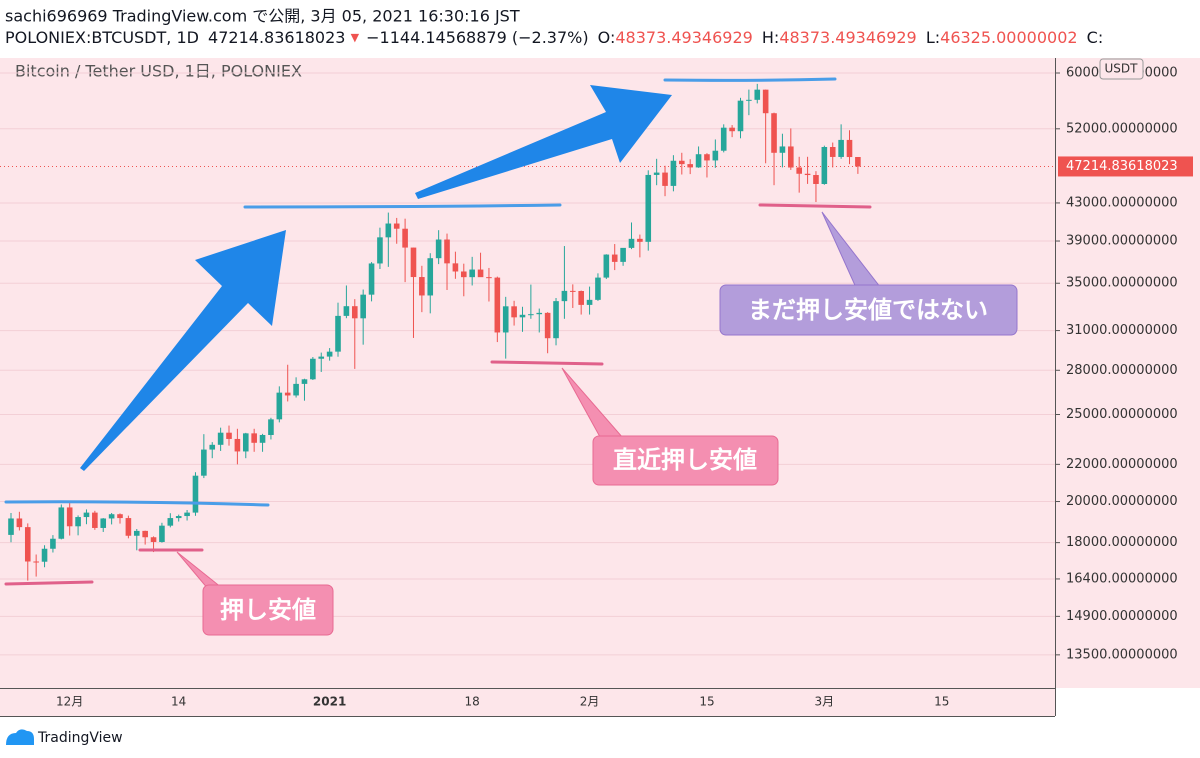 The image size is (1200, 758). I want to click on x-tick-label: 18, so click(472, 702).